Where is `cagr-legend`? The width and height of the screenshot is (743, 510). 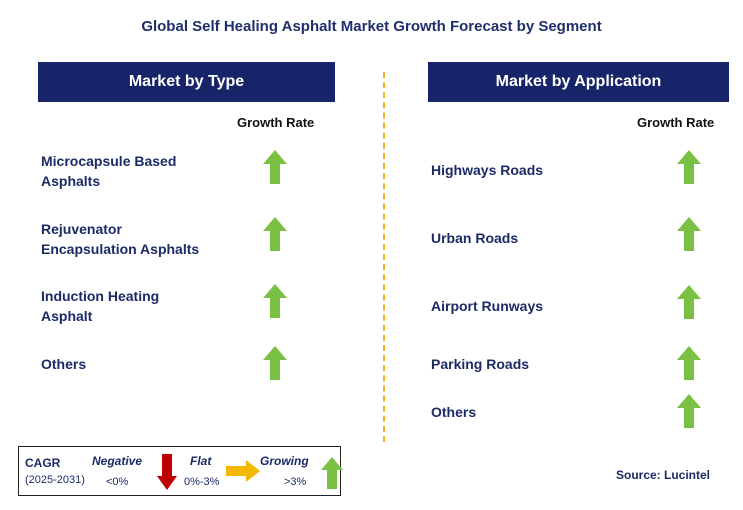 cagr-legend is located at coordinates (179, 471).